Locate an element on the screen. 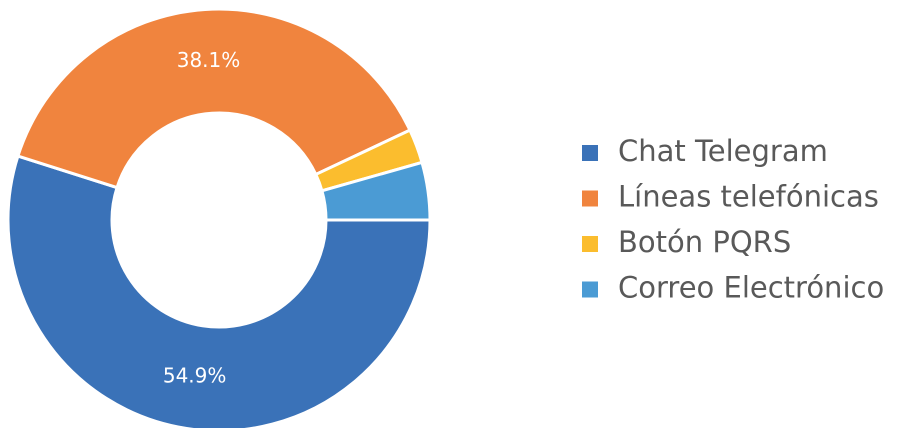  donut-slice is located at coordinates (376, 191).